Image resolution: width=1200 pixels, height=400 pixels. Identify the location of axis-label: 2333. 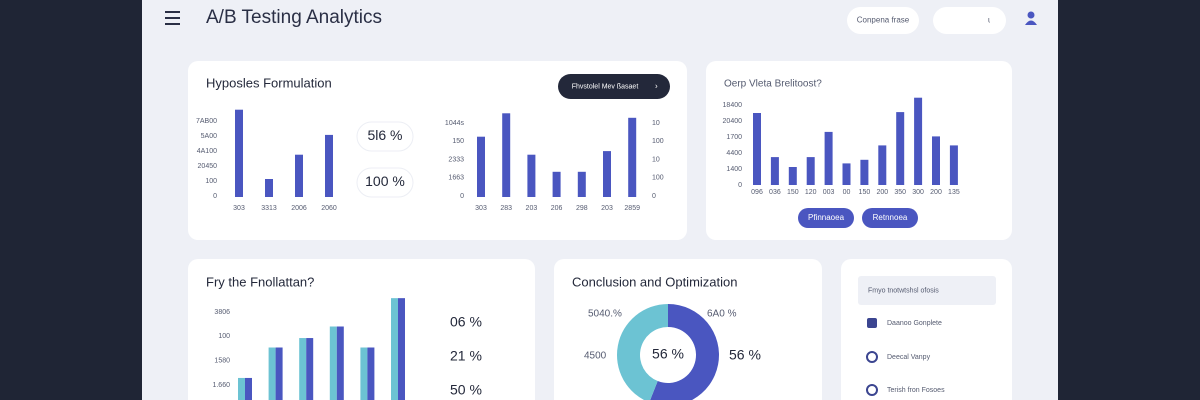
(456, 159).